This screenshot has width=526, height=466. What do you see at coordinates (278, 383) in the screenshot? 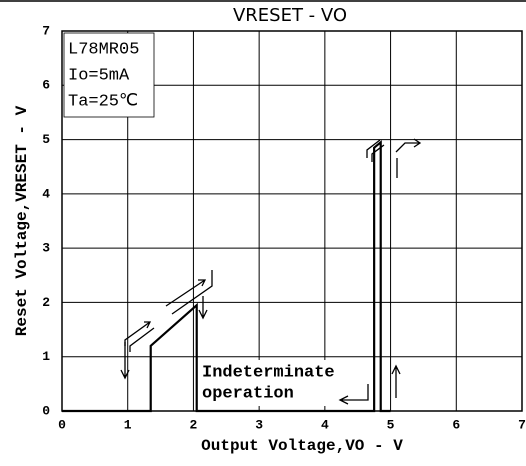
I see `note-box` at bounding box center [278, 383].